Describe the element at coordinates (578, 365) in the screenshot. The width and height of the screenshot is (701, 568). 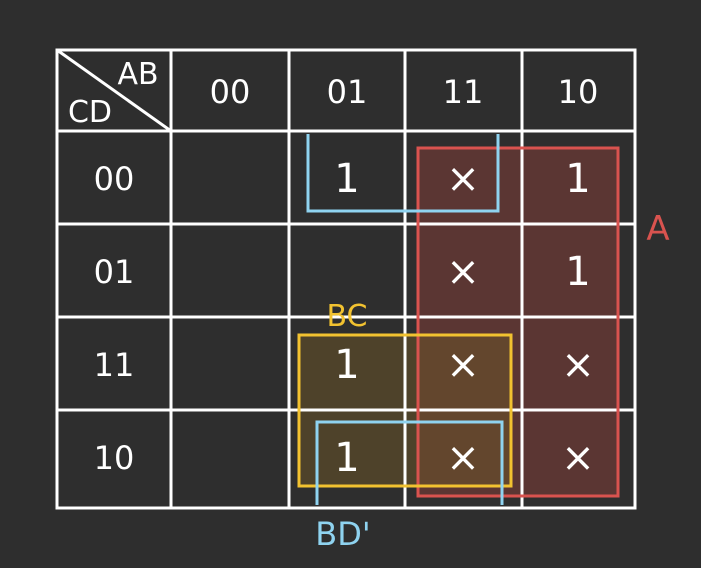
I see `cell-r2-c3: ×` at that location.